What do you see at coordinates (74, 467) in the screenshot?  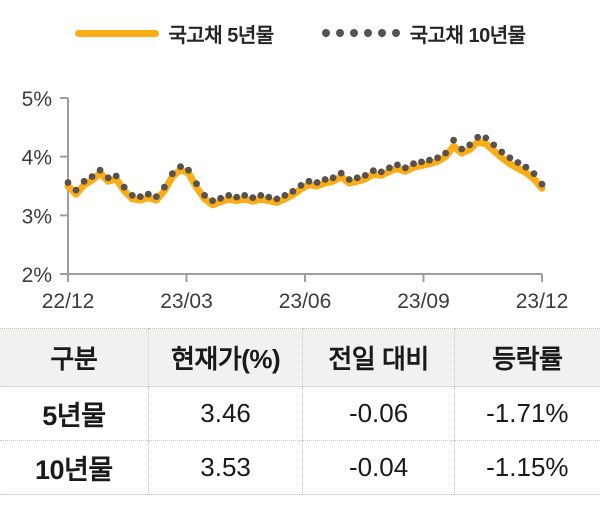 I see `row-label-10yr: 10년물` at bounding box center [74, 467].